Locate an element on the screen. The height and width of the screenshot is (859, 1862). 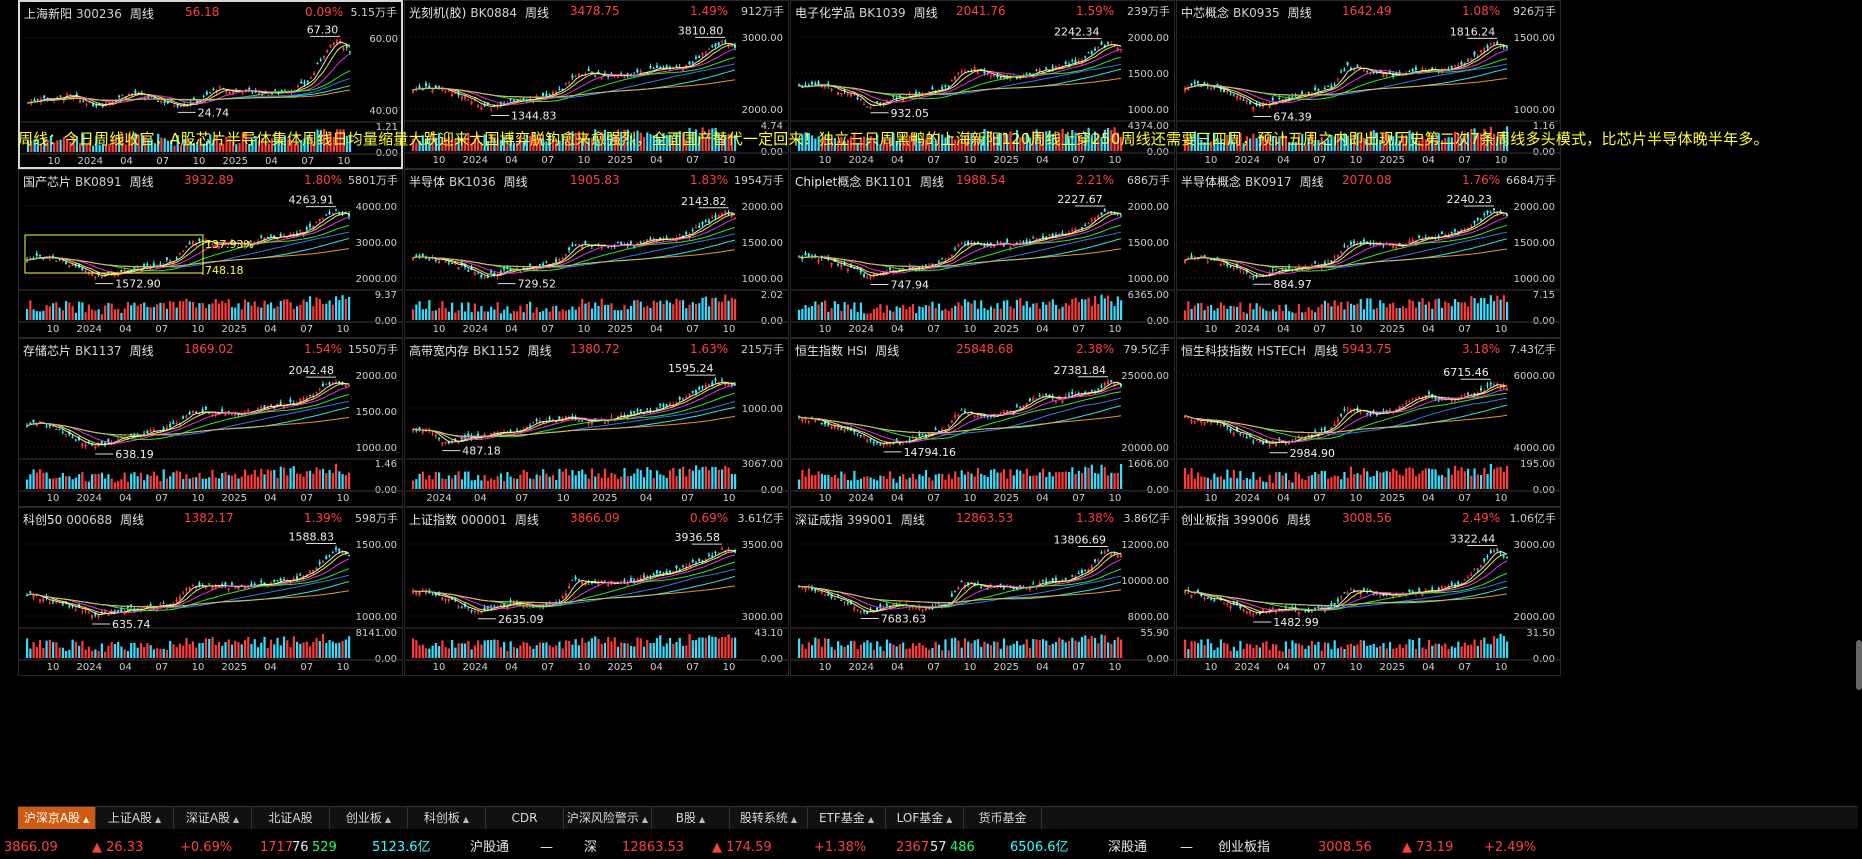
panel-price: 25848.68 is located at coordinates (985, 349).